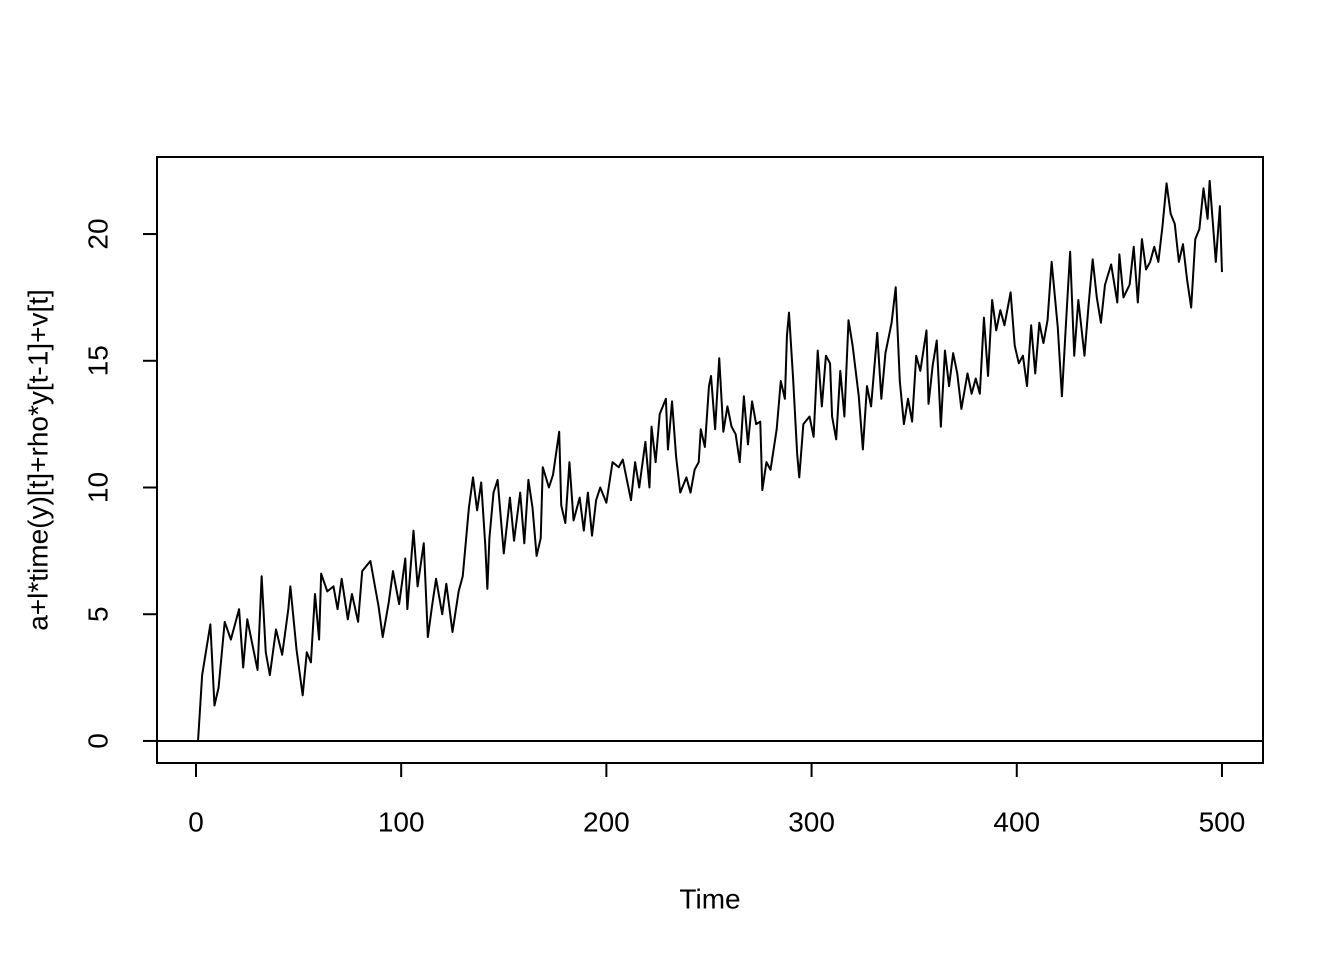 The height and width of the screenshot is (960, 1344). I want to click on y-tick-label: 5, so click(97, 614).